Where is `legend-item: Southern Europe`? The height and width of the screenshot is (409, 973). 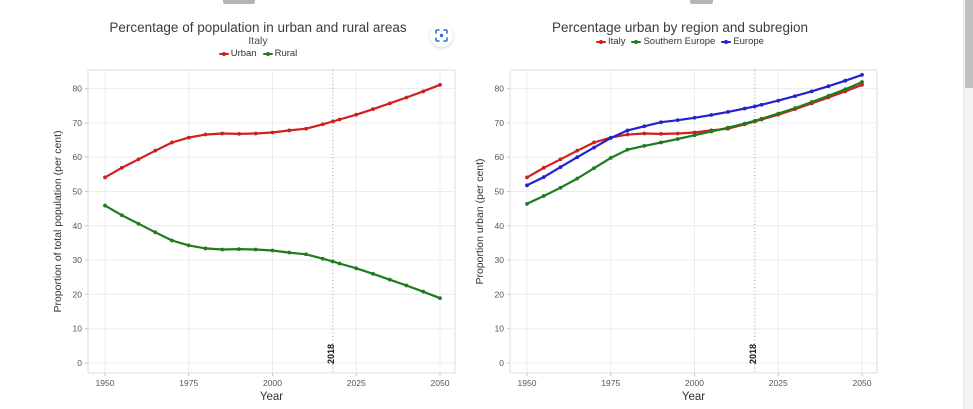 legend-item: Southern Europe is located at coordinates (673, 42).